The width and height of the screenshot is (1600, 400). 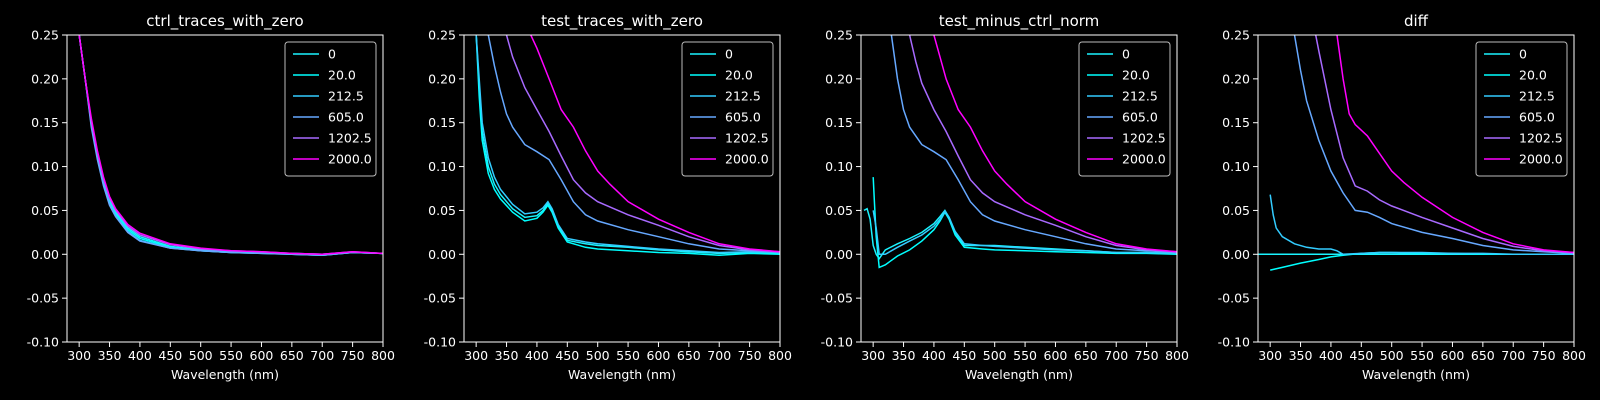 I want to click on x-axis-label: Wavelength (nm), so click(x=1019, y=374).